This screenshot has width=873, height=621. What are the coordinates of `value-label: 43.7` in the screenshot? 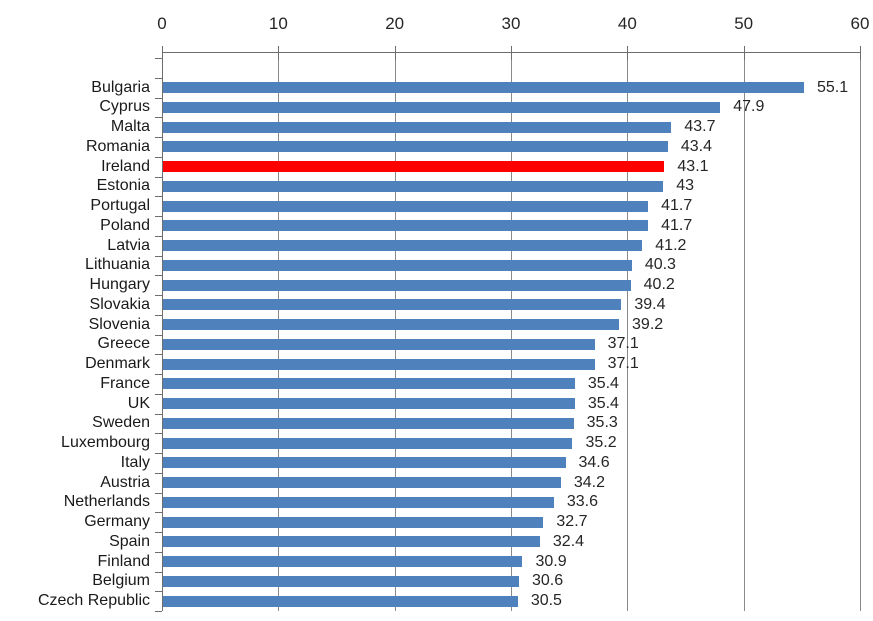 It's located at (700, 127).